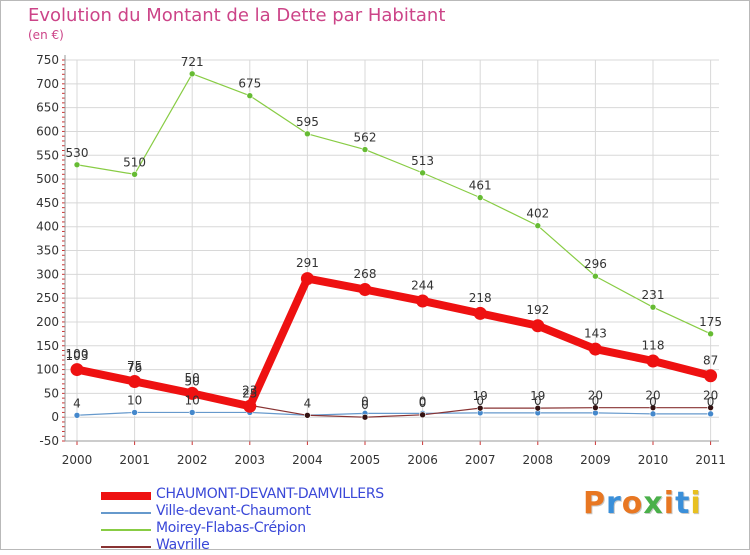 This screenshot has width=750, height=555. I want to click on logo-letter: P, so click(594, 503).